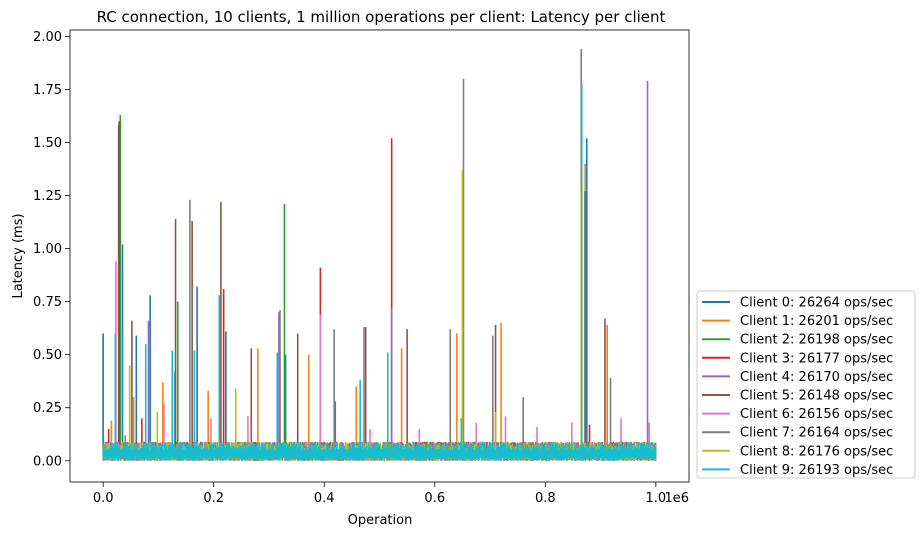 This screenshot has height=536, width=920. What do you see at coordinates (379, 494) in the screenshot?
I see `x-axis: 0.0 0.2 0.4 0.6 0.8 1.0` at bounding box center [379, 494].